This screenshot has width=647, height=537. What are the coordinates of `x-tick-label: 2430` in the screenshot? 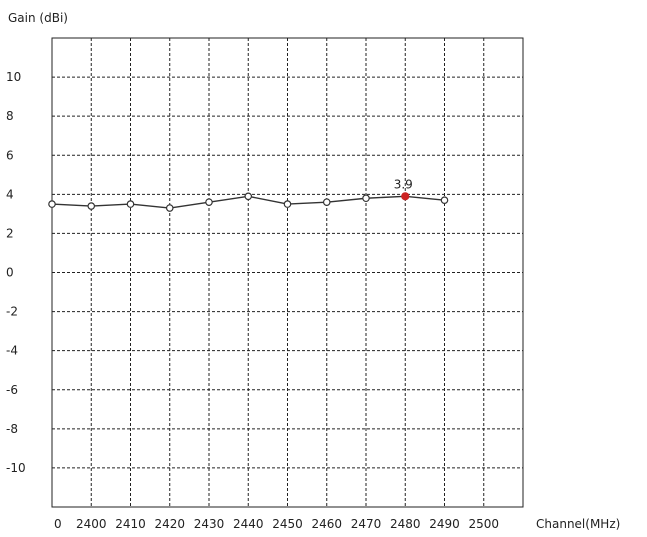 It's located at (209, 524).